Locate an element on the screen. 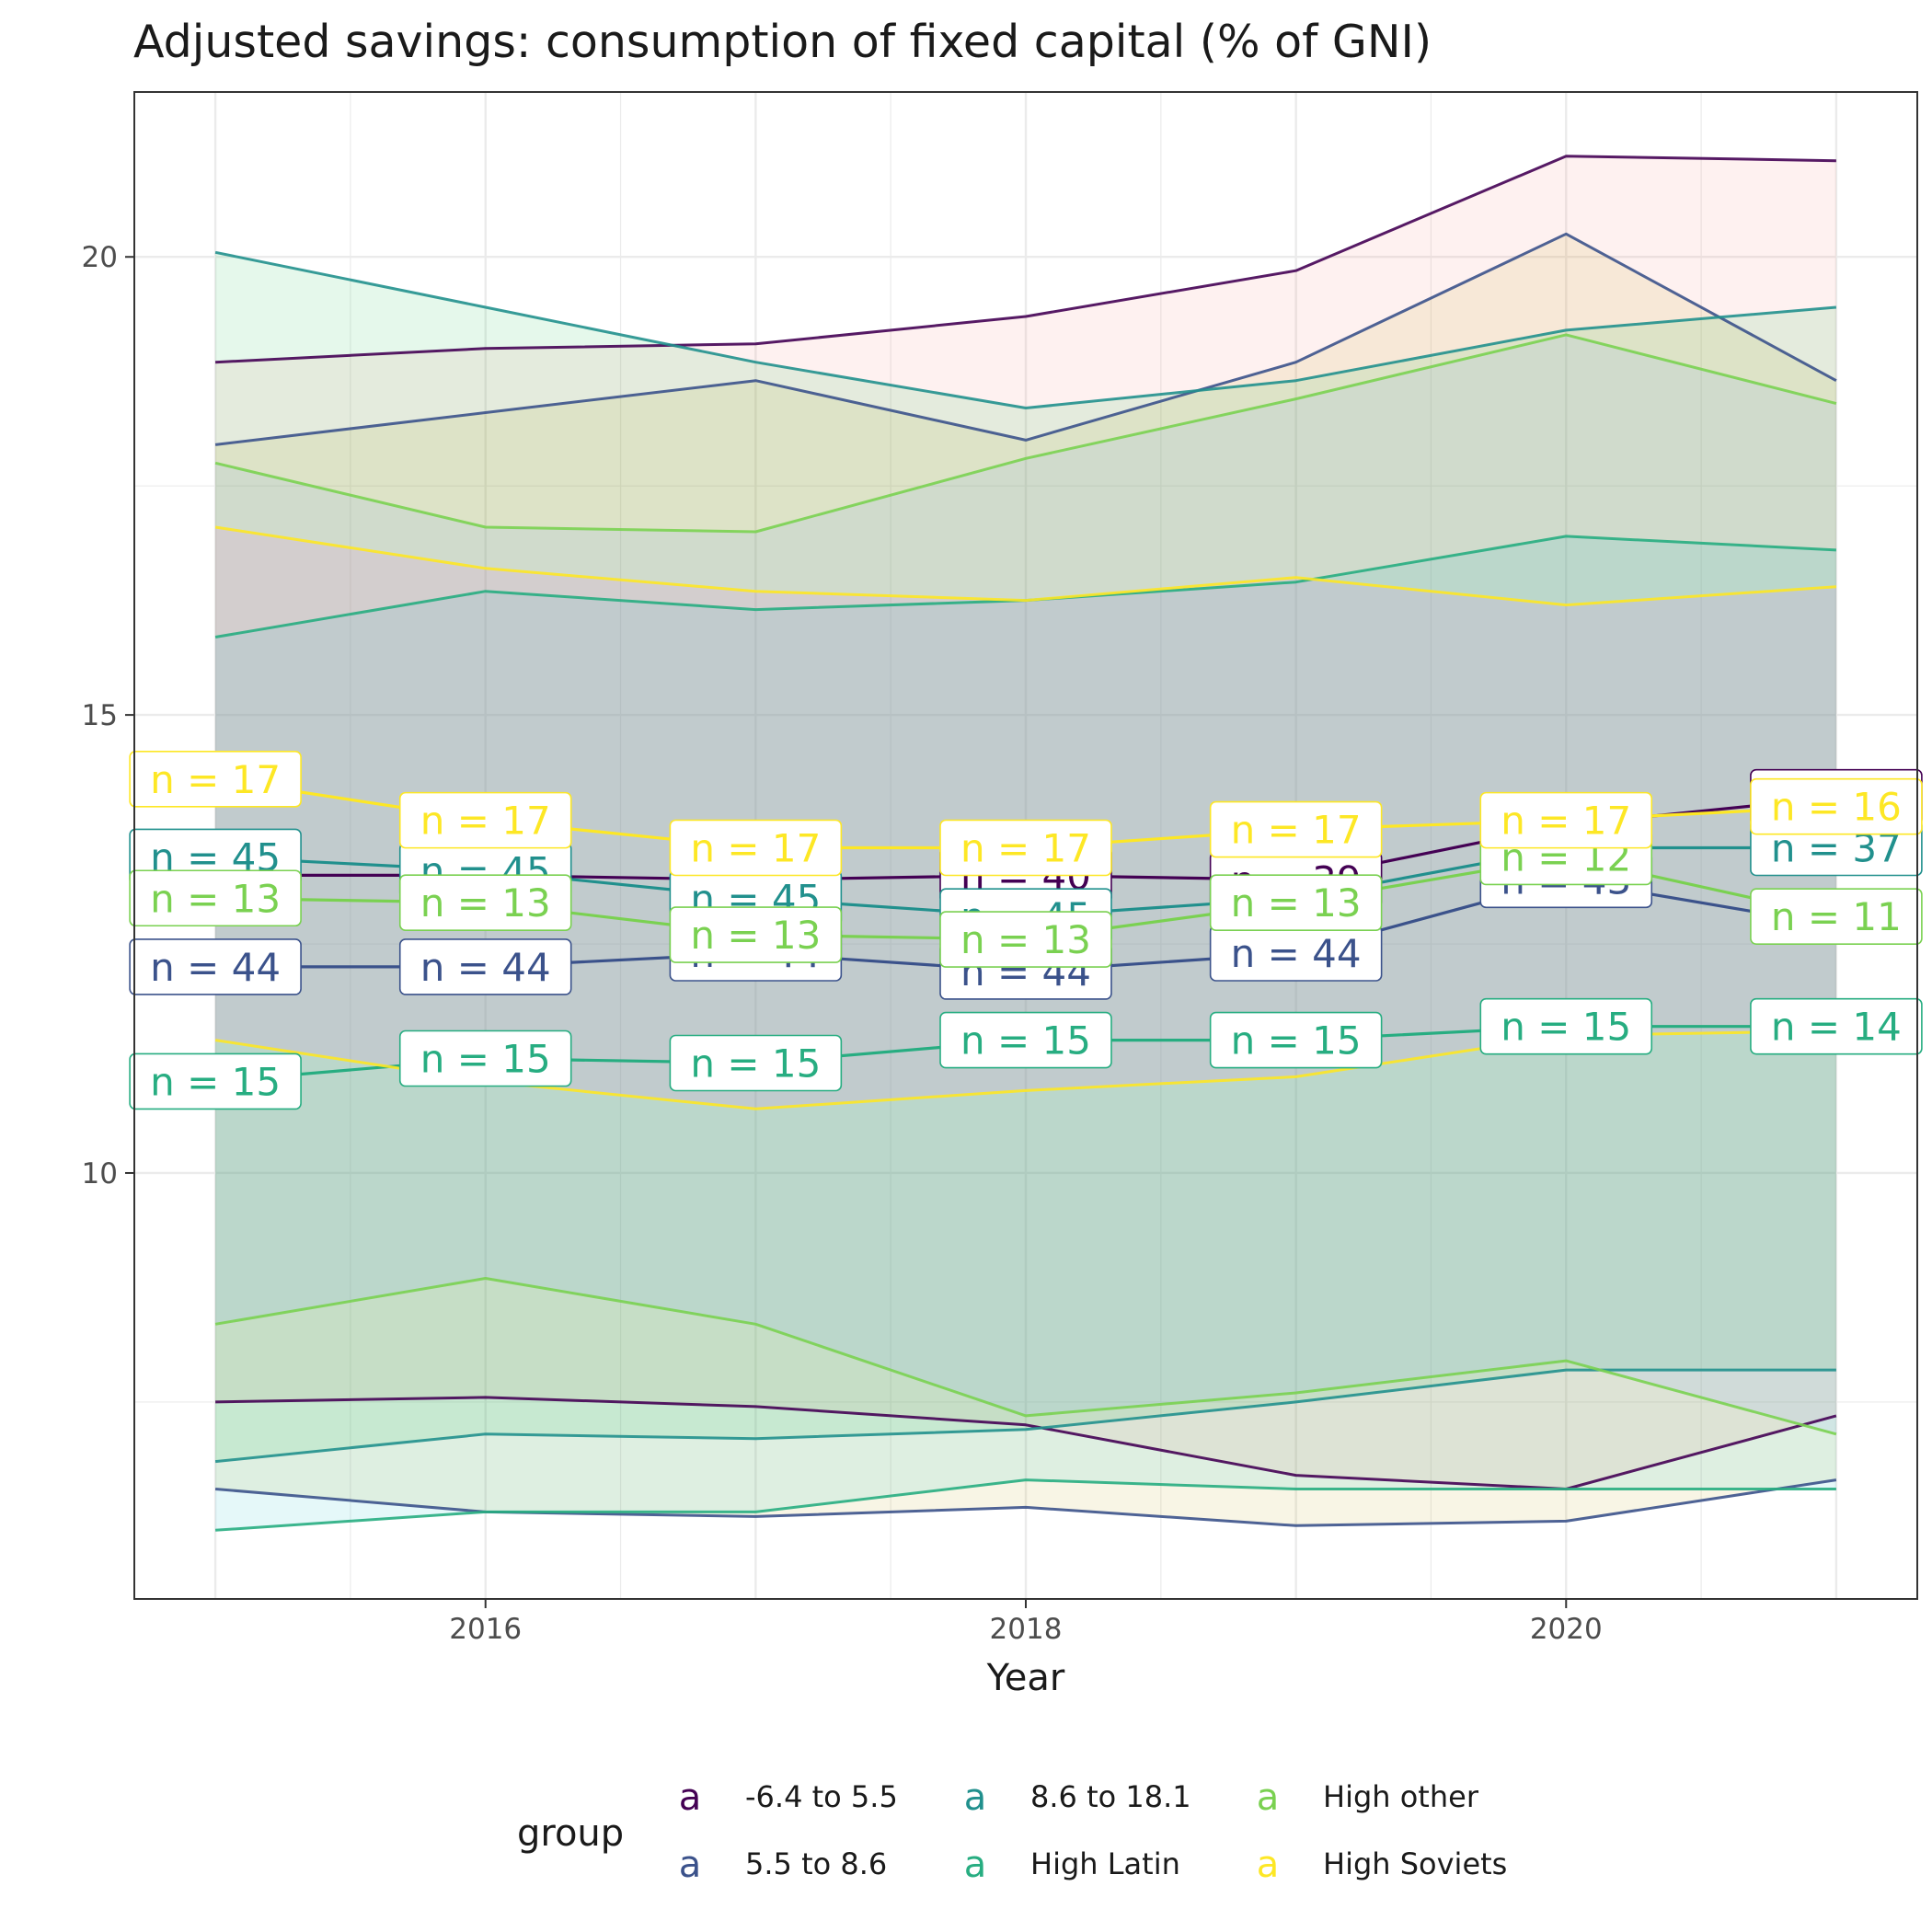  lower-line-high-latin is located at coordinates (1025, 1505).